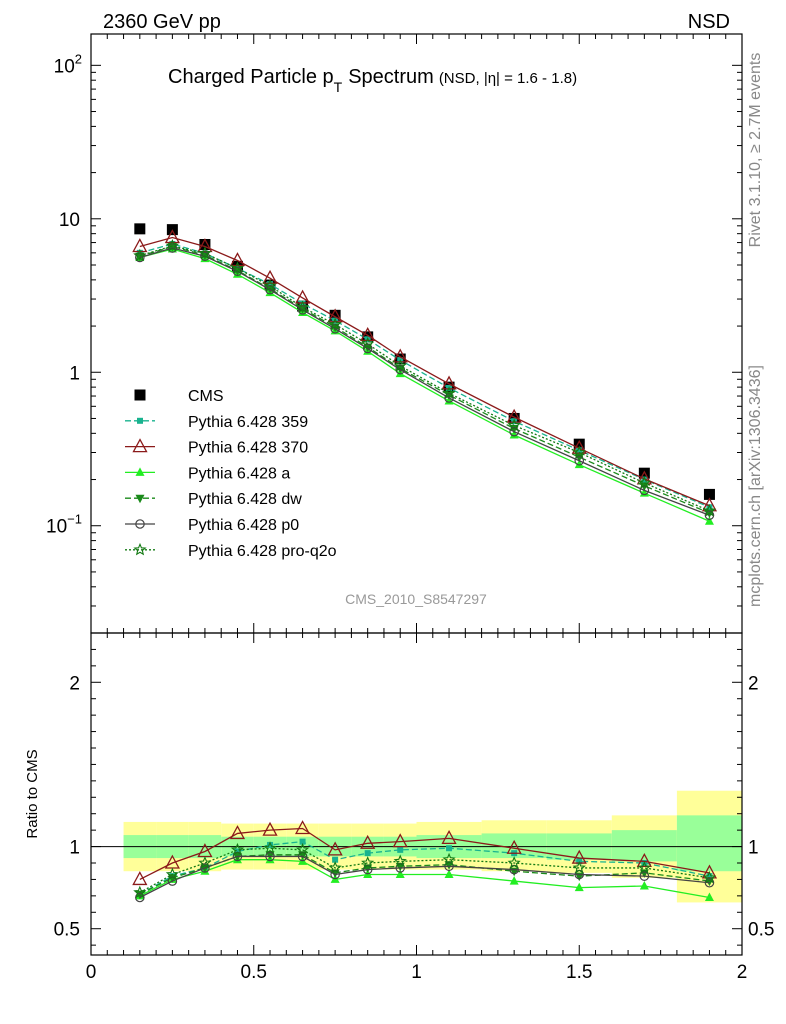  Describe the element at coordinates (254, 972) in the screenshot. I see `x-tick-label: 0.5` at that location.